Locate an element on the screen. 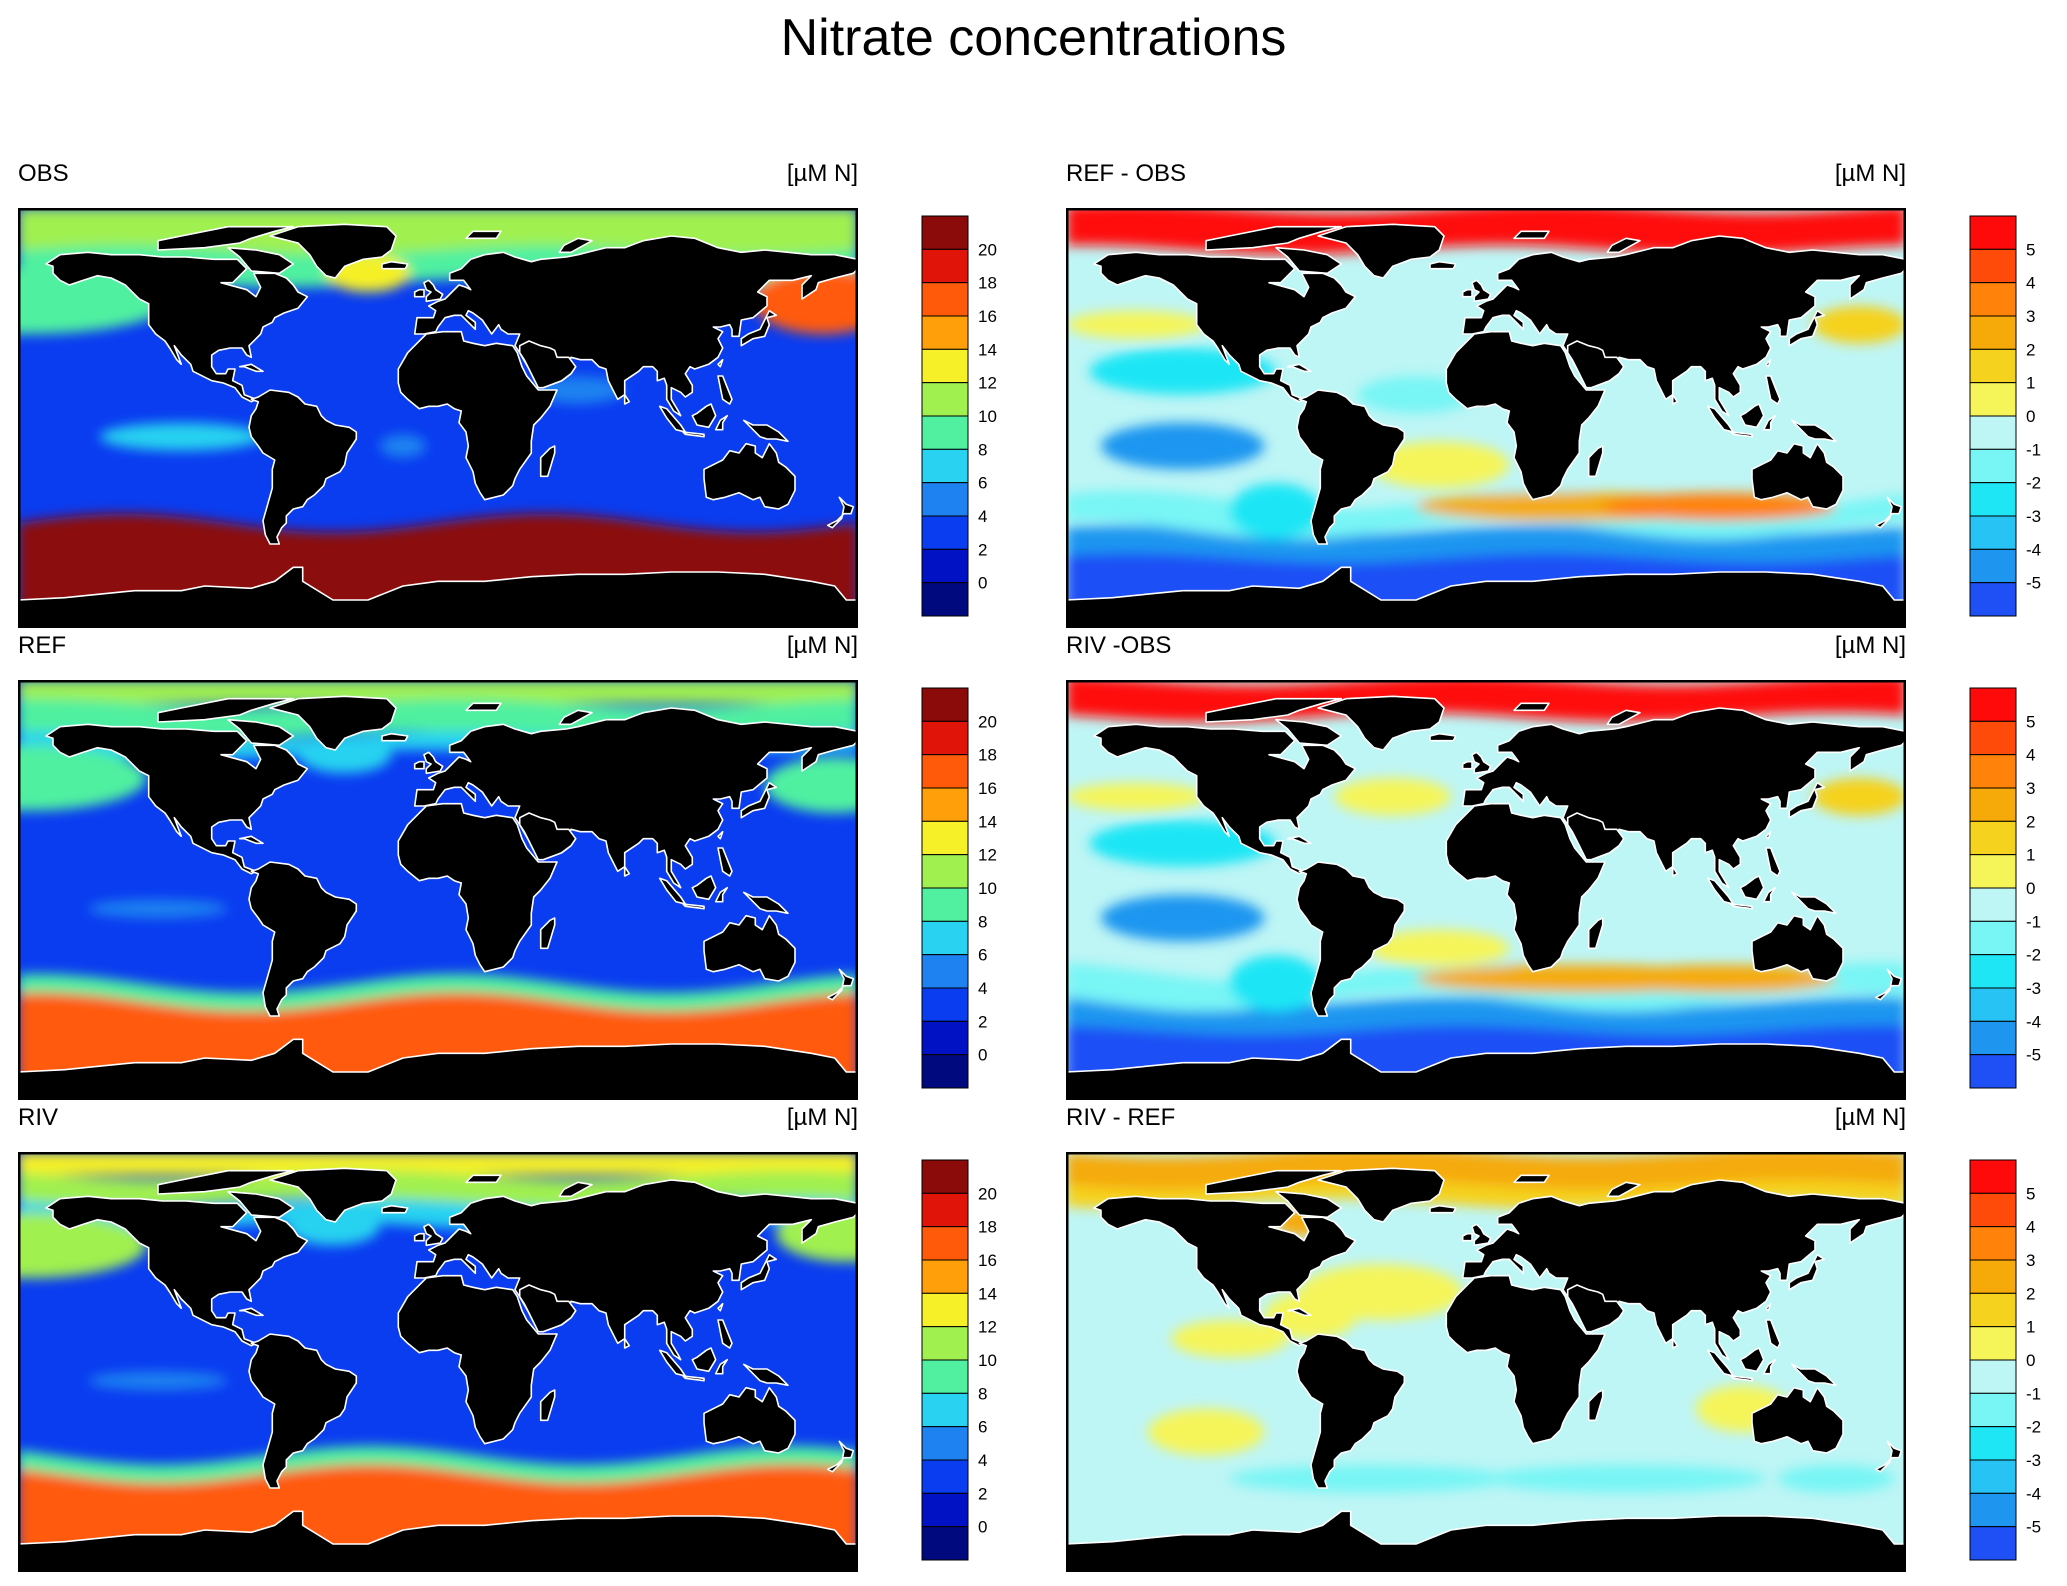 This screenshot has width=2067, height=1586. panel-unit-riv: [µM N] is located at coordinates (822, 1117).